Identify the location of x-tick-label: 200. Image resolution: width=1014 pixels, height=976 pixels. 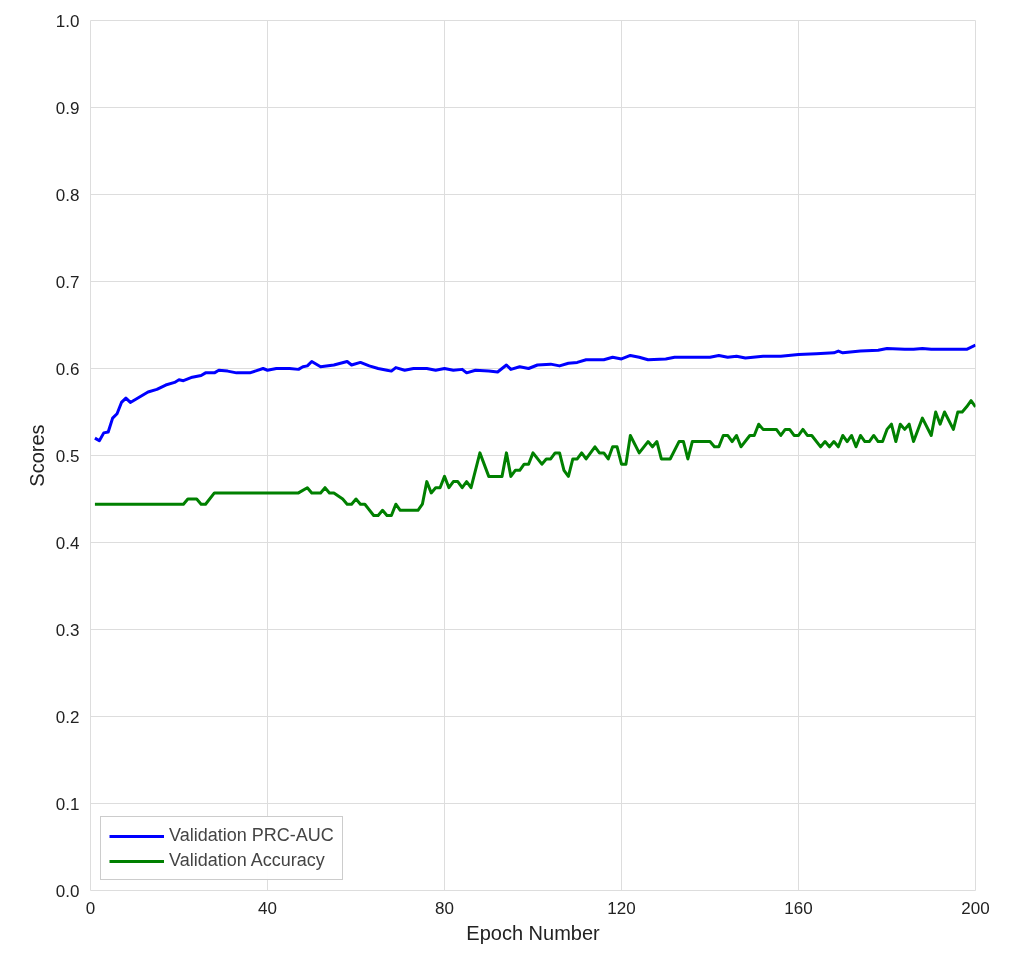
(975, 908).